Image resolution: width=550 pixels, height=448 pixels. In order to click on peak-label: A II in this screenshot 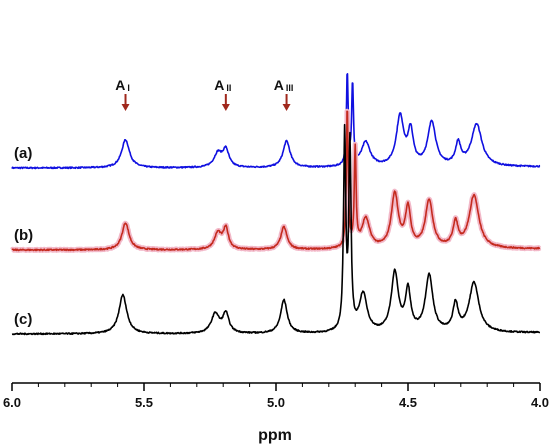, I will do `click(222, 85)`.